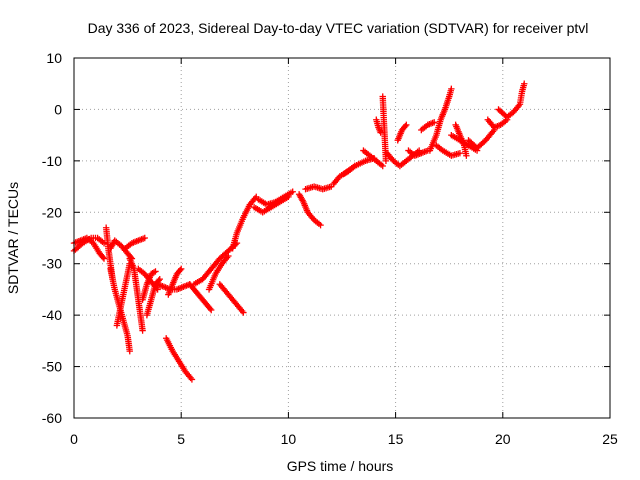 The width and height of the screenshot is (640, 480). What do you see at coordinates (52, 367) in the screenshot?
I see `y-tick-label: -50` at bounding box center [52, 367].